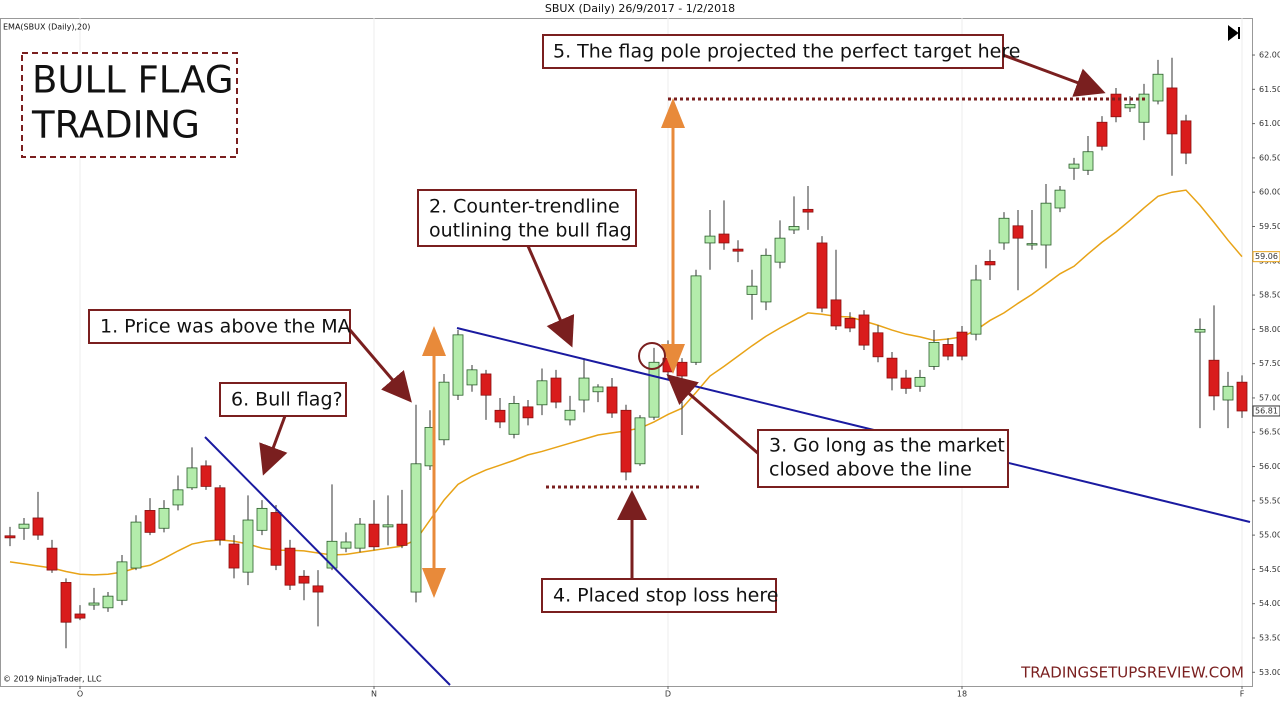  Describe the element at coordinates (374, 694) in the screenshot. I see `x-tick-label: N` at that location.